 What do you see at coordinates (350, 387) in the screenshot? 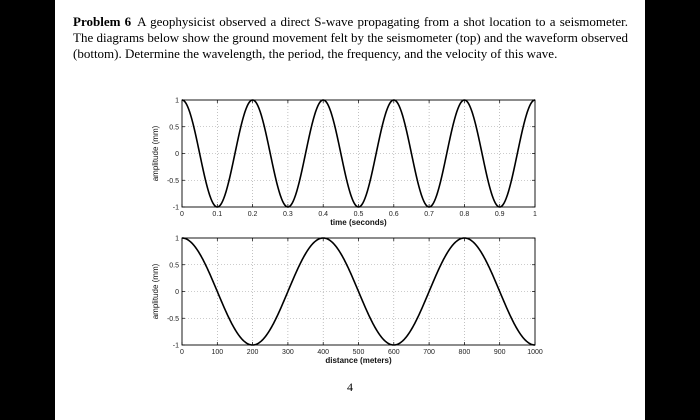
I see `page-number: 4` at bounding box center [350, 387].